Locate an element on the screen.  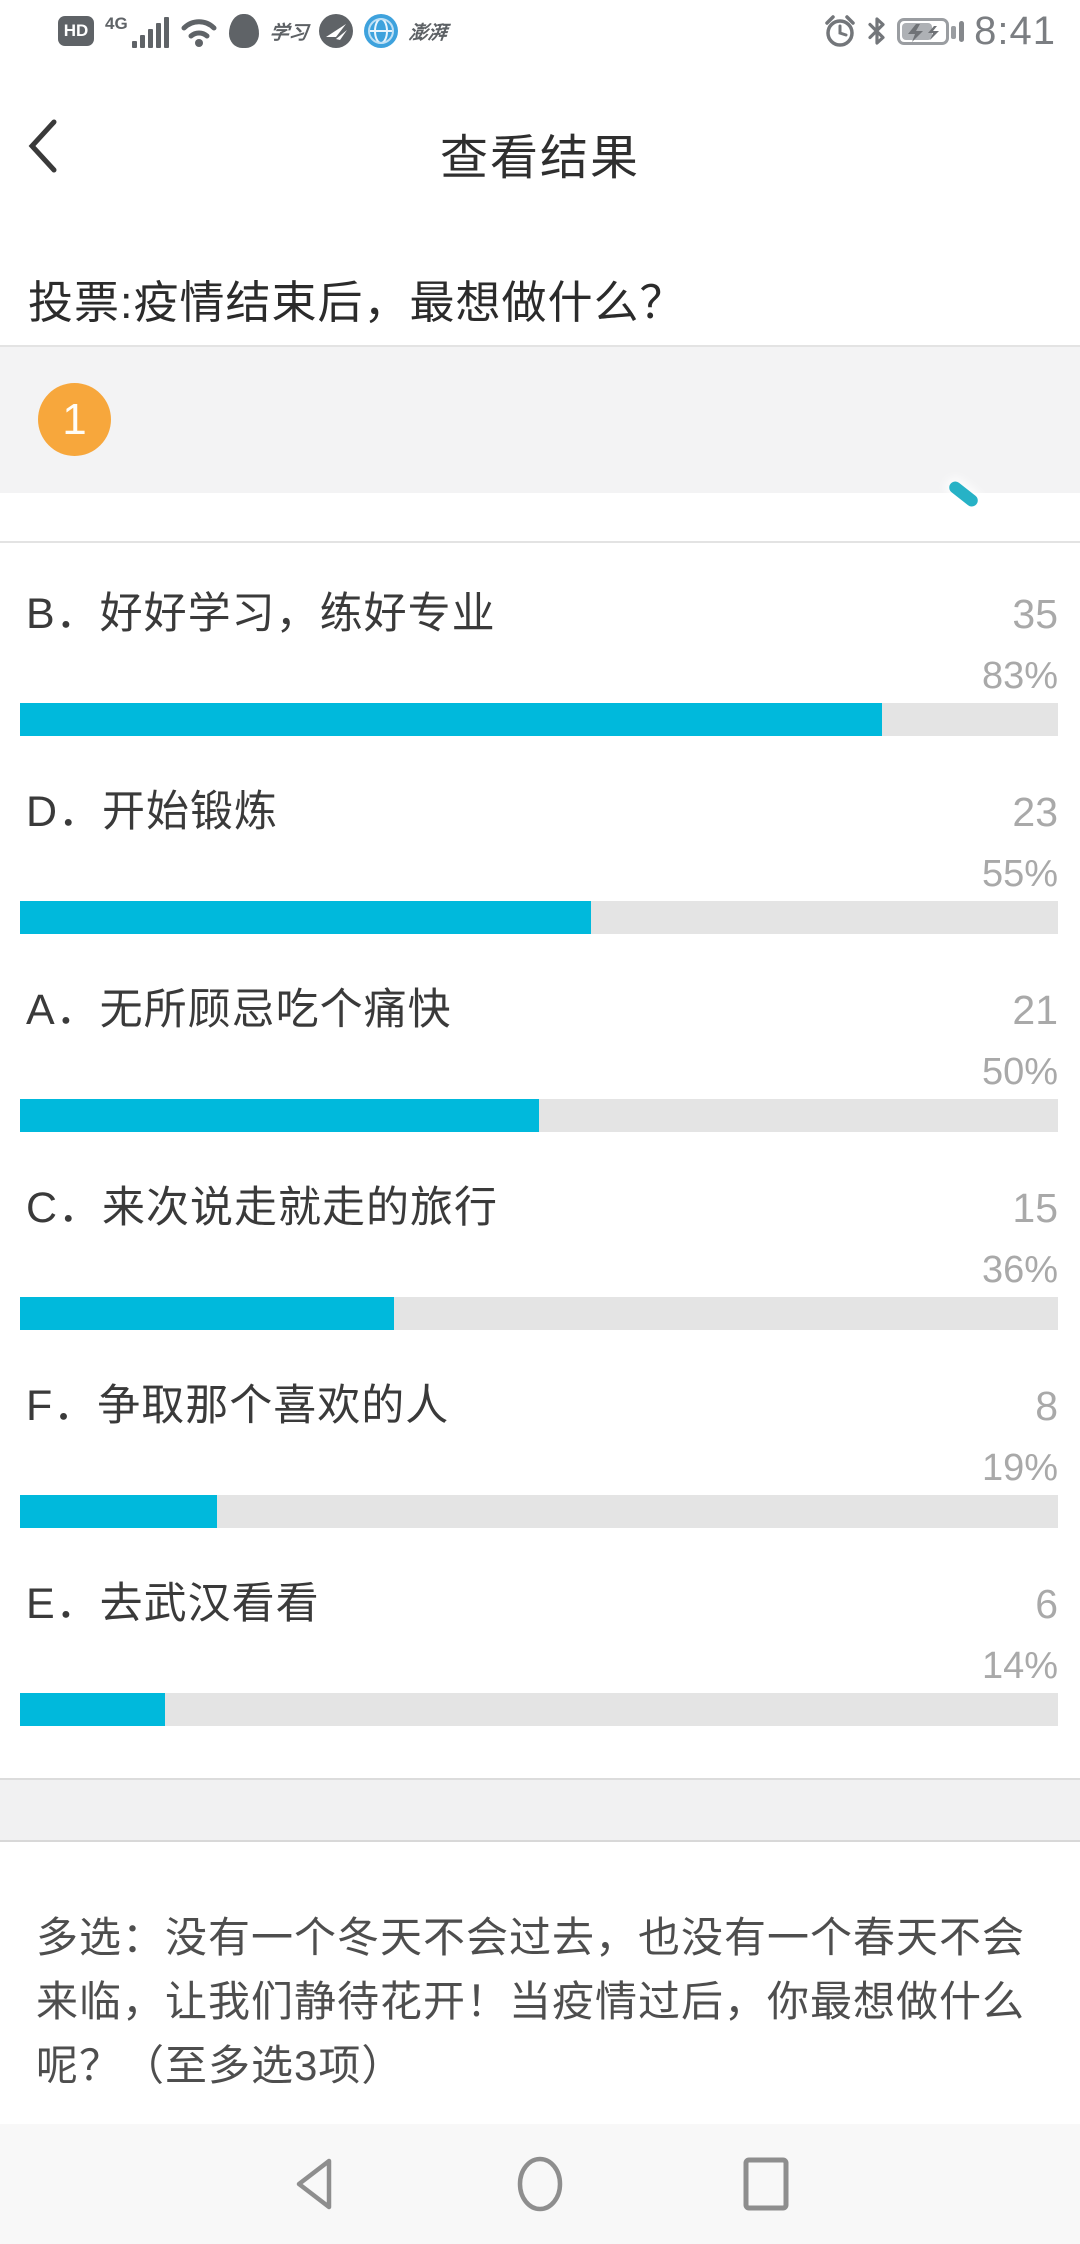
result-row: C．来次说走就走的旅行 15 36% is located at coordinates (540, 1236).